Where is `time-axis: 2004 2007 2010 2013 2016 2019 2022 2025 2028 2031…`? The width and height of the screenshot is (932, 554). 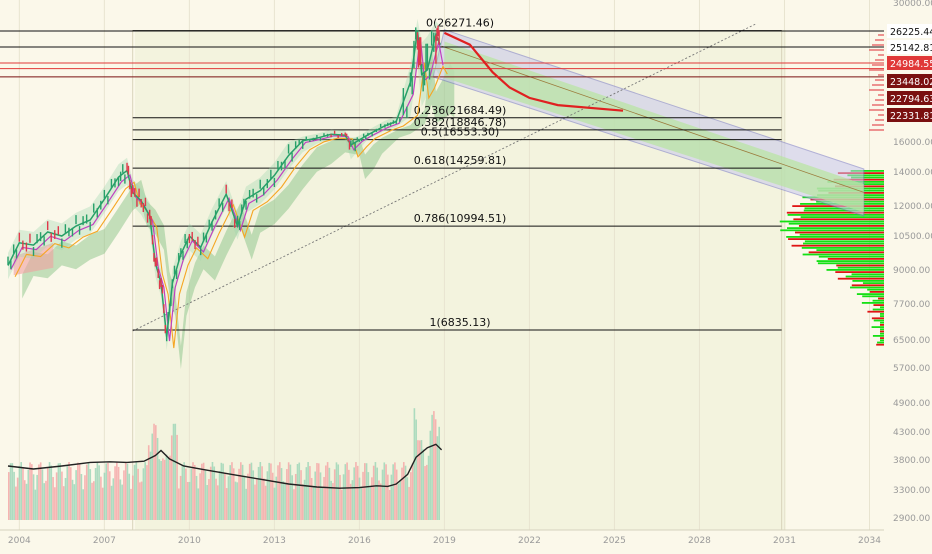
time-axis: 2004 2007 2010 2013 2016 2019 2022 2025 2028 2031… is located at coordinates (442, 537).